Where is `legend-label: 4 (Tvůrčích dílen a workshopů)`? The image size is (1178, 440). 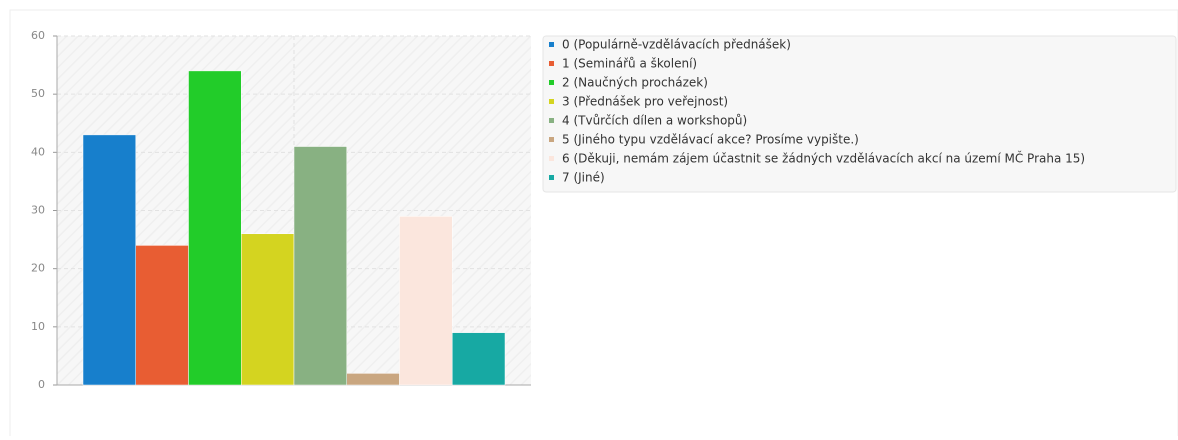
legend-label: 4 (Tvůrčích dílen a workshopů) is located at coordinates (654, 121).